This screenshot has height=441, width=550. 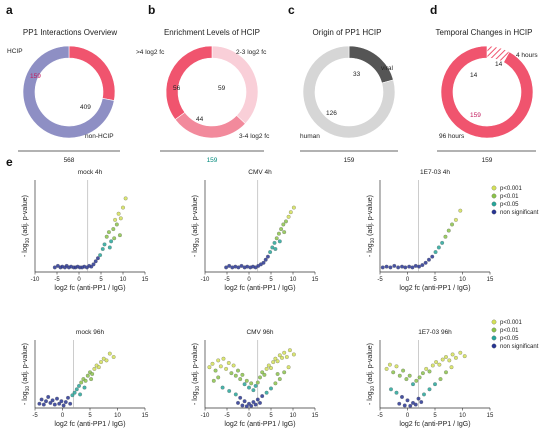 I want to click on legend-top: p<0.001 p<0.01 p<0.05 non significant, so click(x=515, y=200).